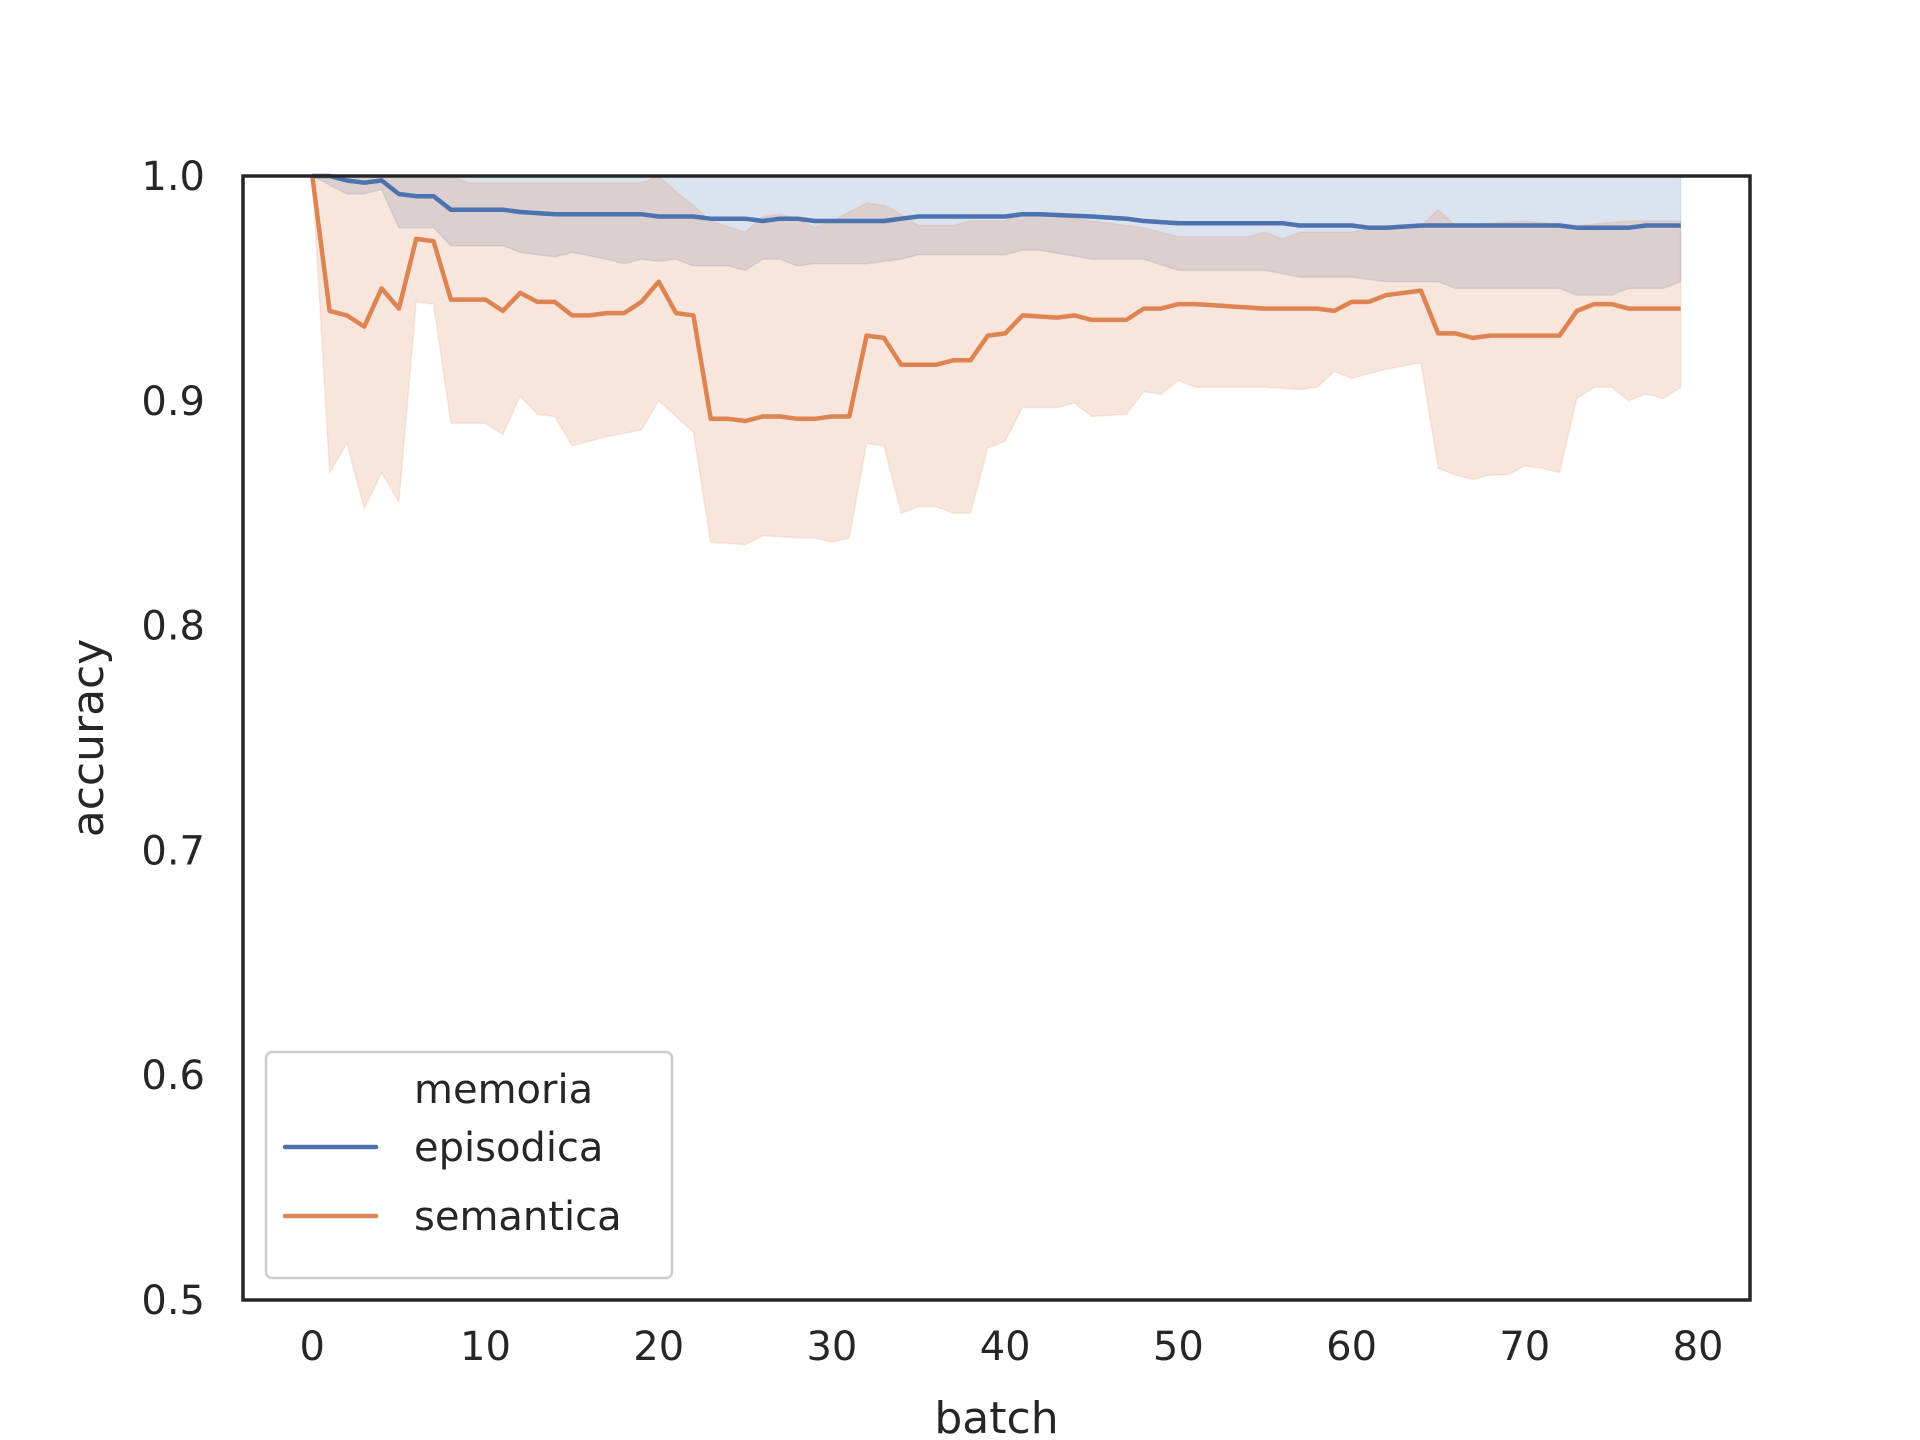 This screenshot has height=1440, width=1920. Describe the element at coordinates (485, 1347) in the screenshot. I see `x-tick-label: 10` at that location.